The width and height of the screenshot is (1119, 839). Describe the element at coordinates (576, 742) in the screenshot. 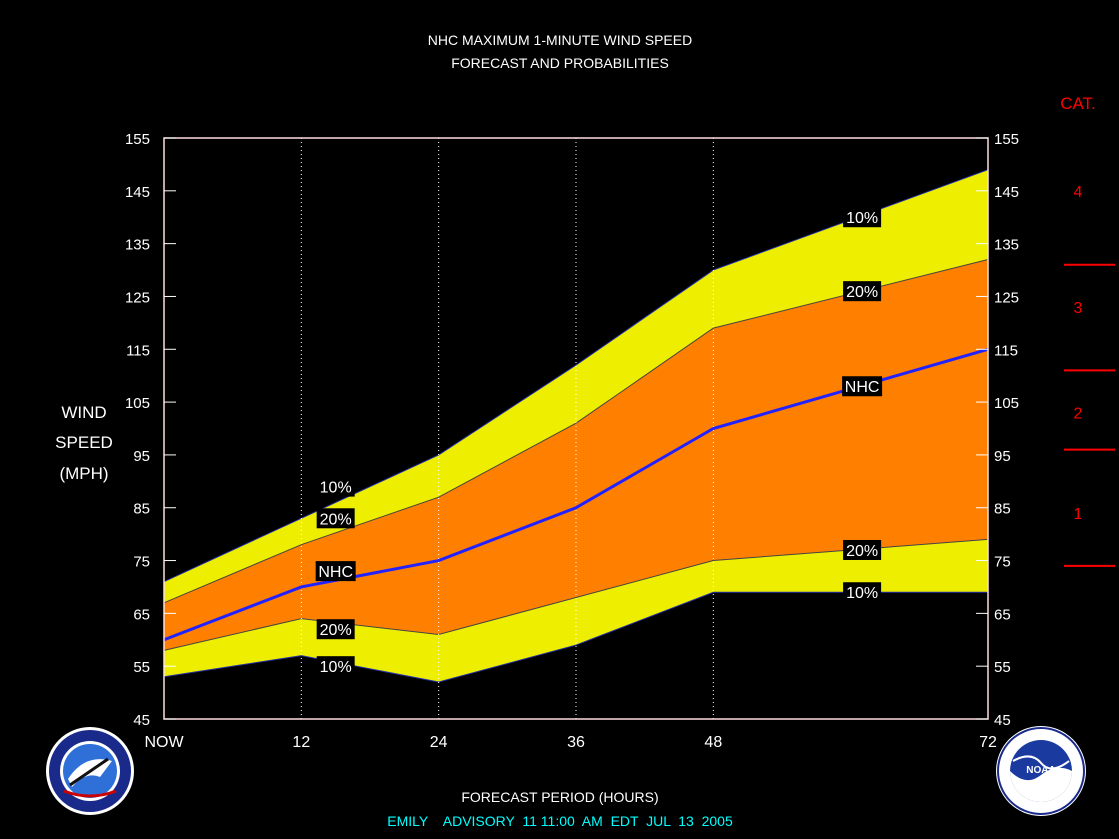

I see `x-tick-label: 36` at that location.